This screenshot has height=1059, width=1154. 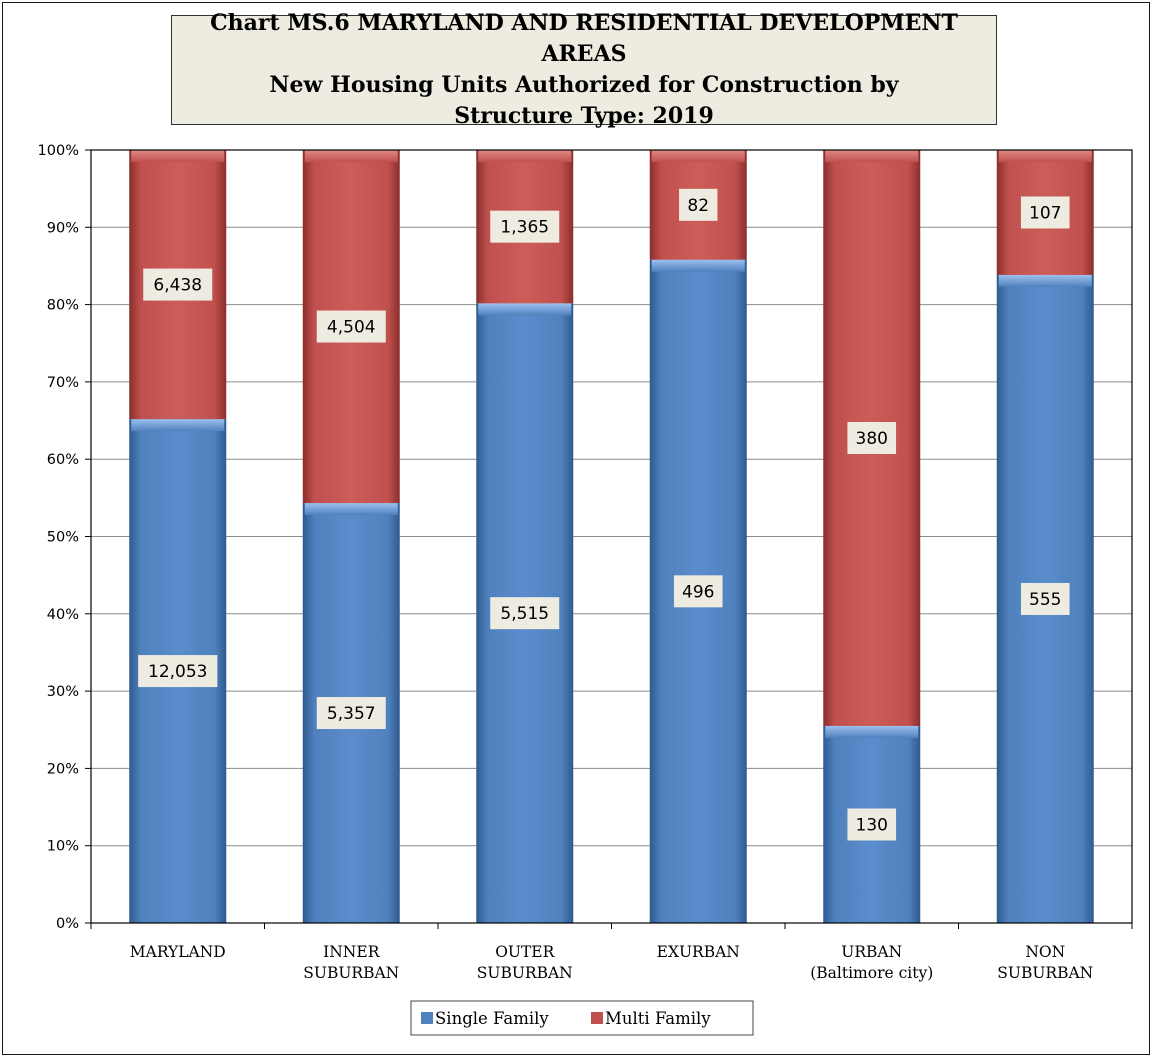 I want to click on data-label-multi-family: 380, so click(x=872, y=437).